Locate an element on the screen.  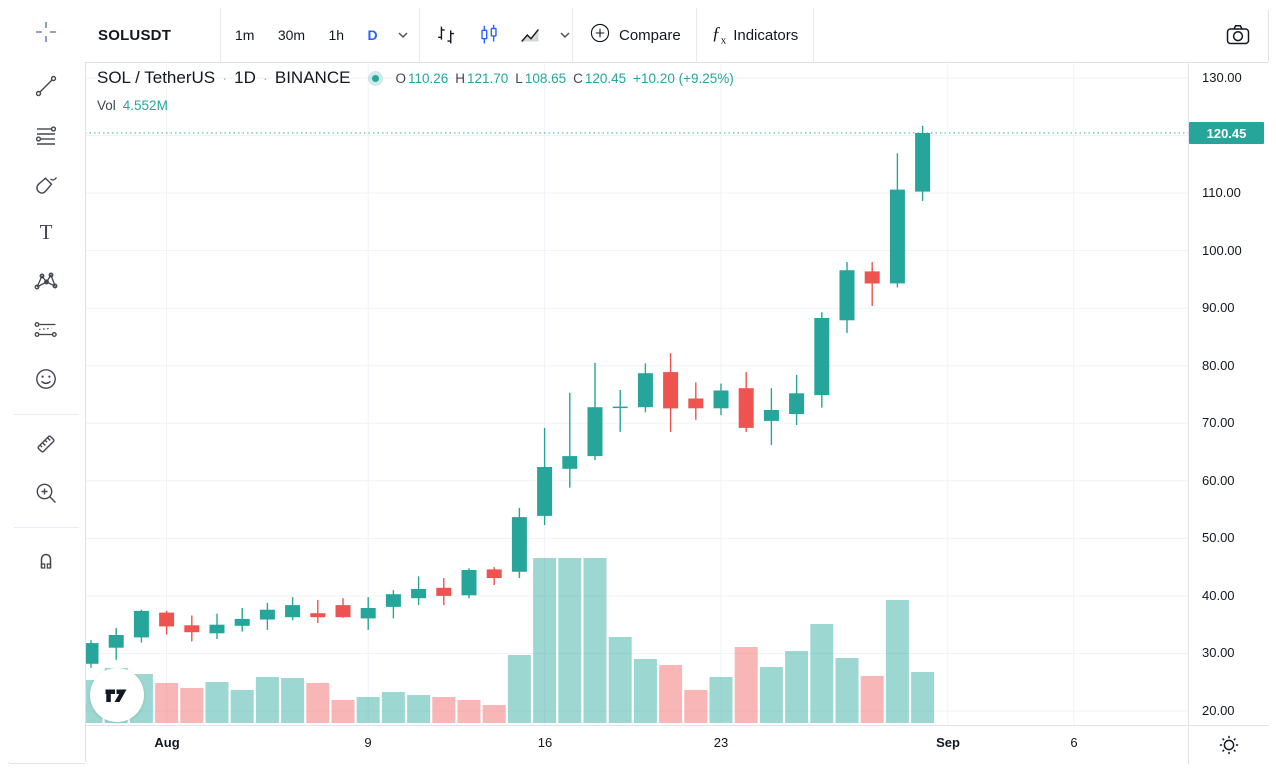
crosshair-icon is located at coordinates (46, 32).